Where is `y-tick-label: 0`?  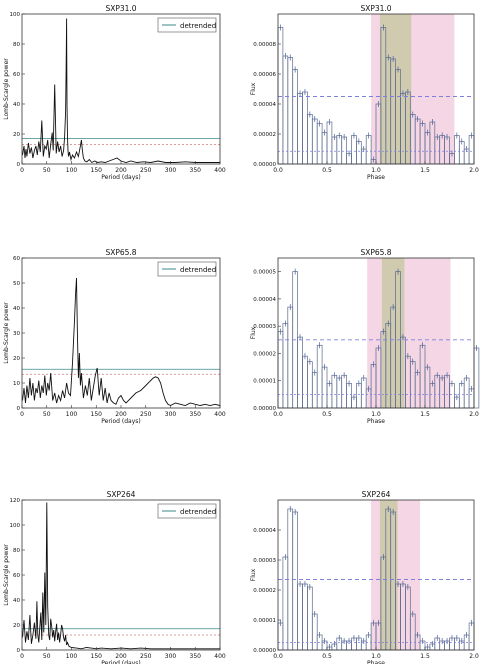
y-tick-label: 0 is located at coordinates (19, 409).